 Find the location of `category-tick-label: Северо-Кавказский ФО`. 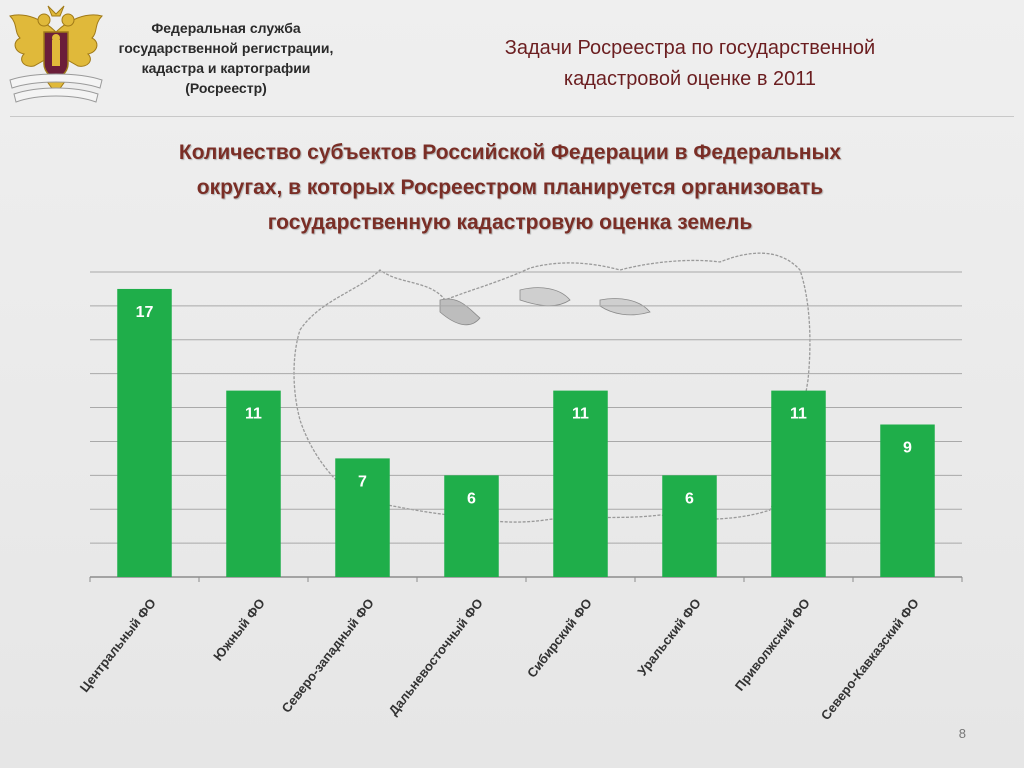

category-tick-label: Северо-Кавказский ФО is located at coordinates (870, 659).